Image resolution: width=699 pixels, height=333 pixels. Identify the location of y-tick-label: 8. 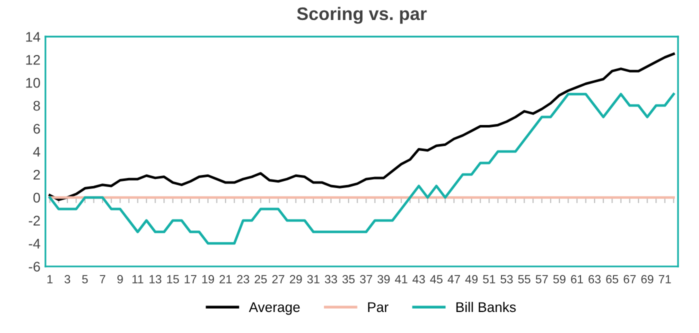
(36, 105).